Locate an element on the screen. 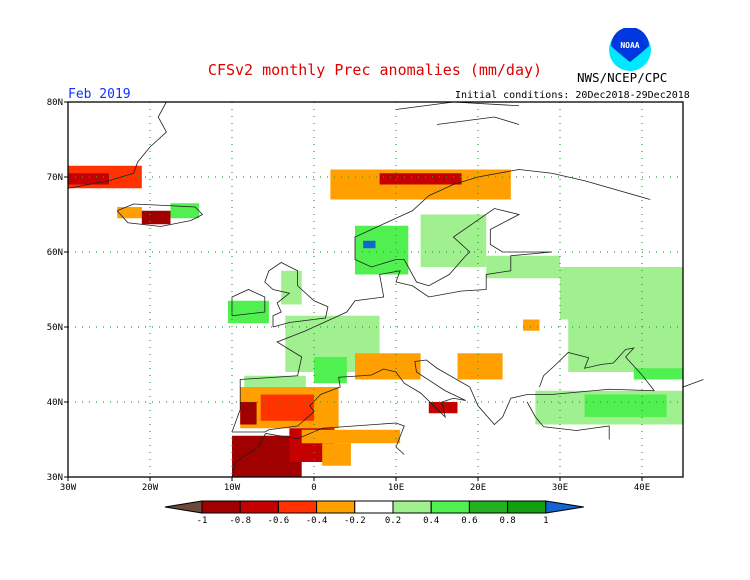  colorbar-label: -1 is located at coordinates (202, 521).